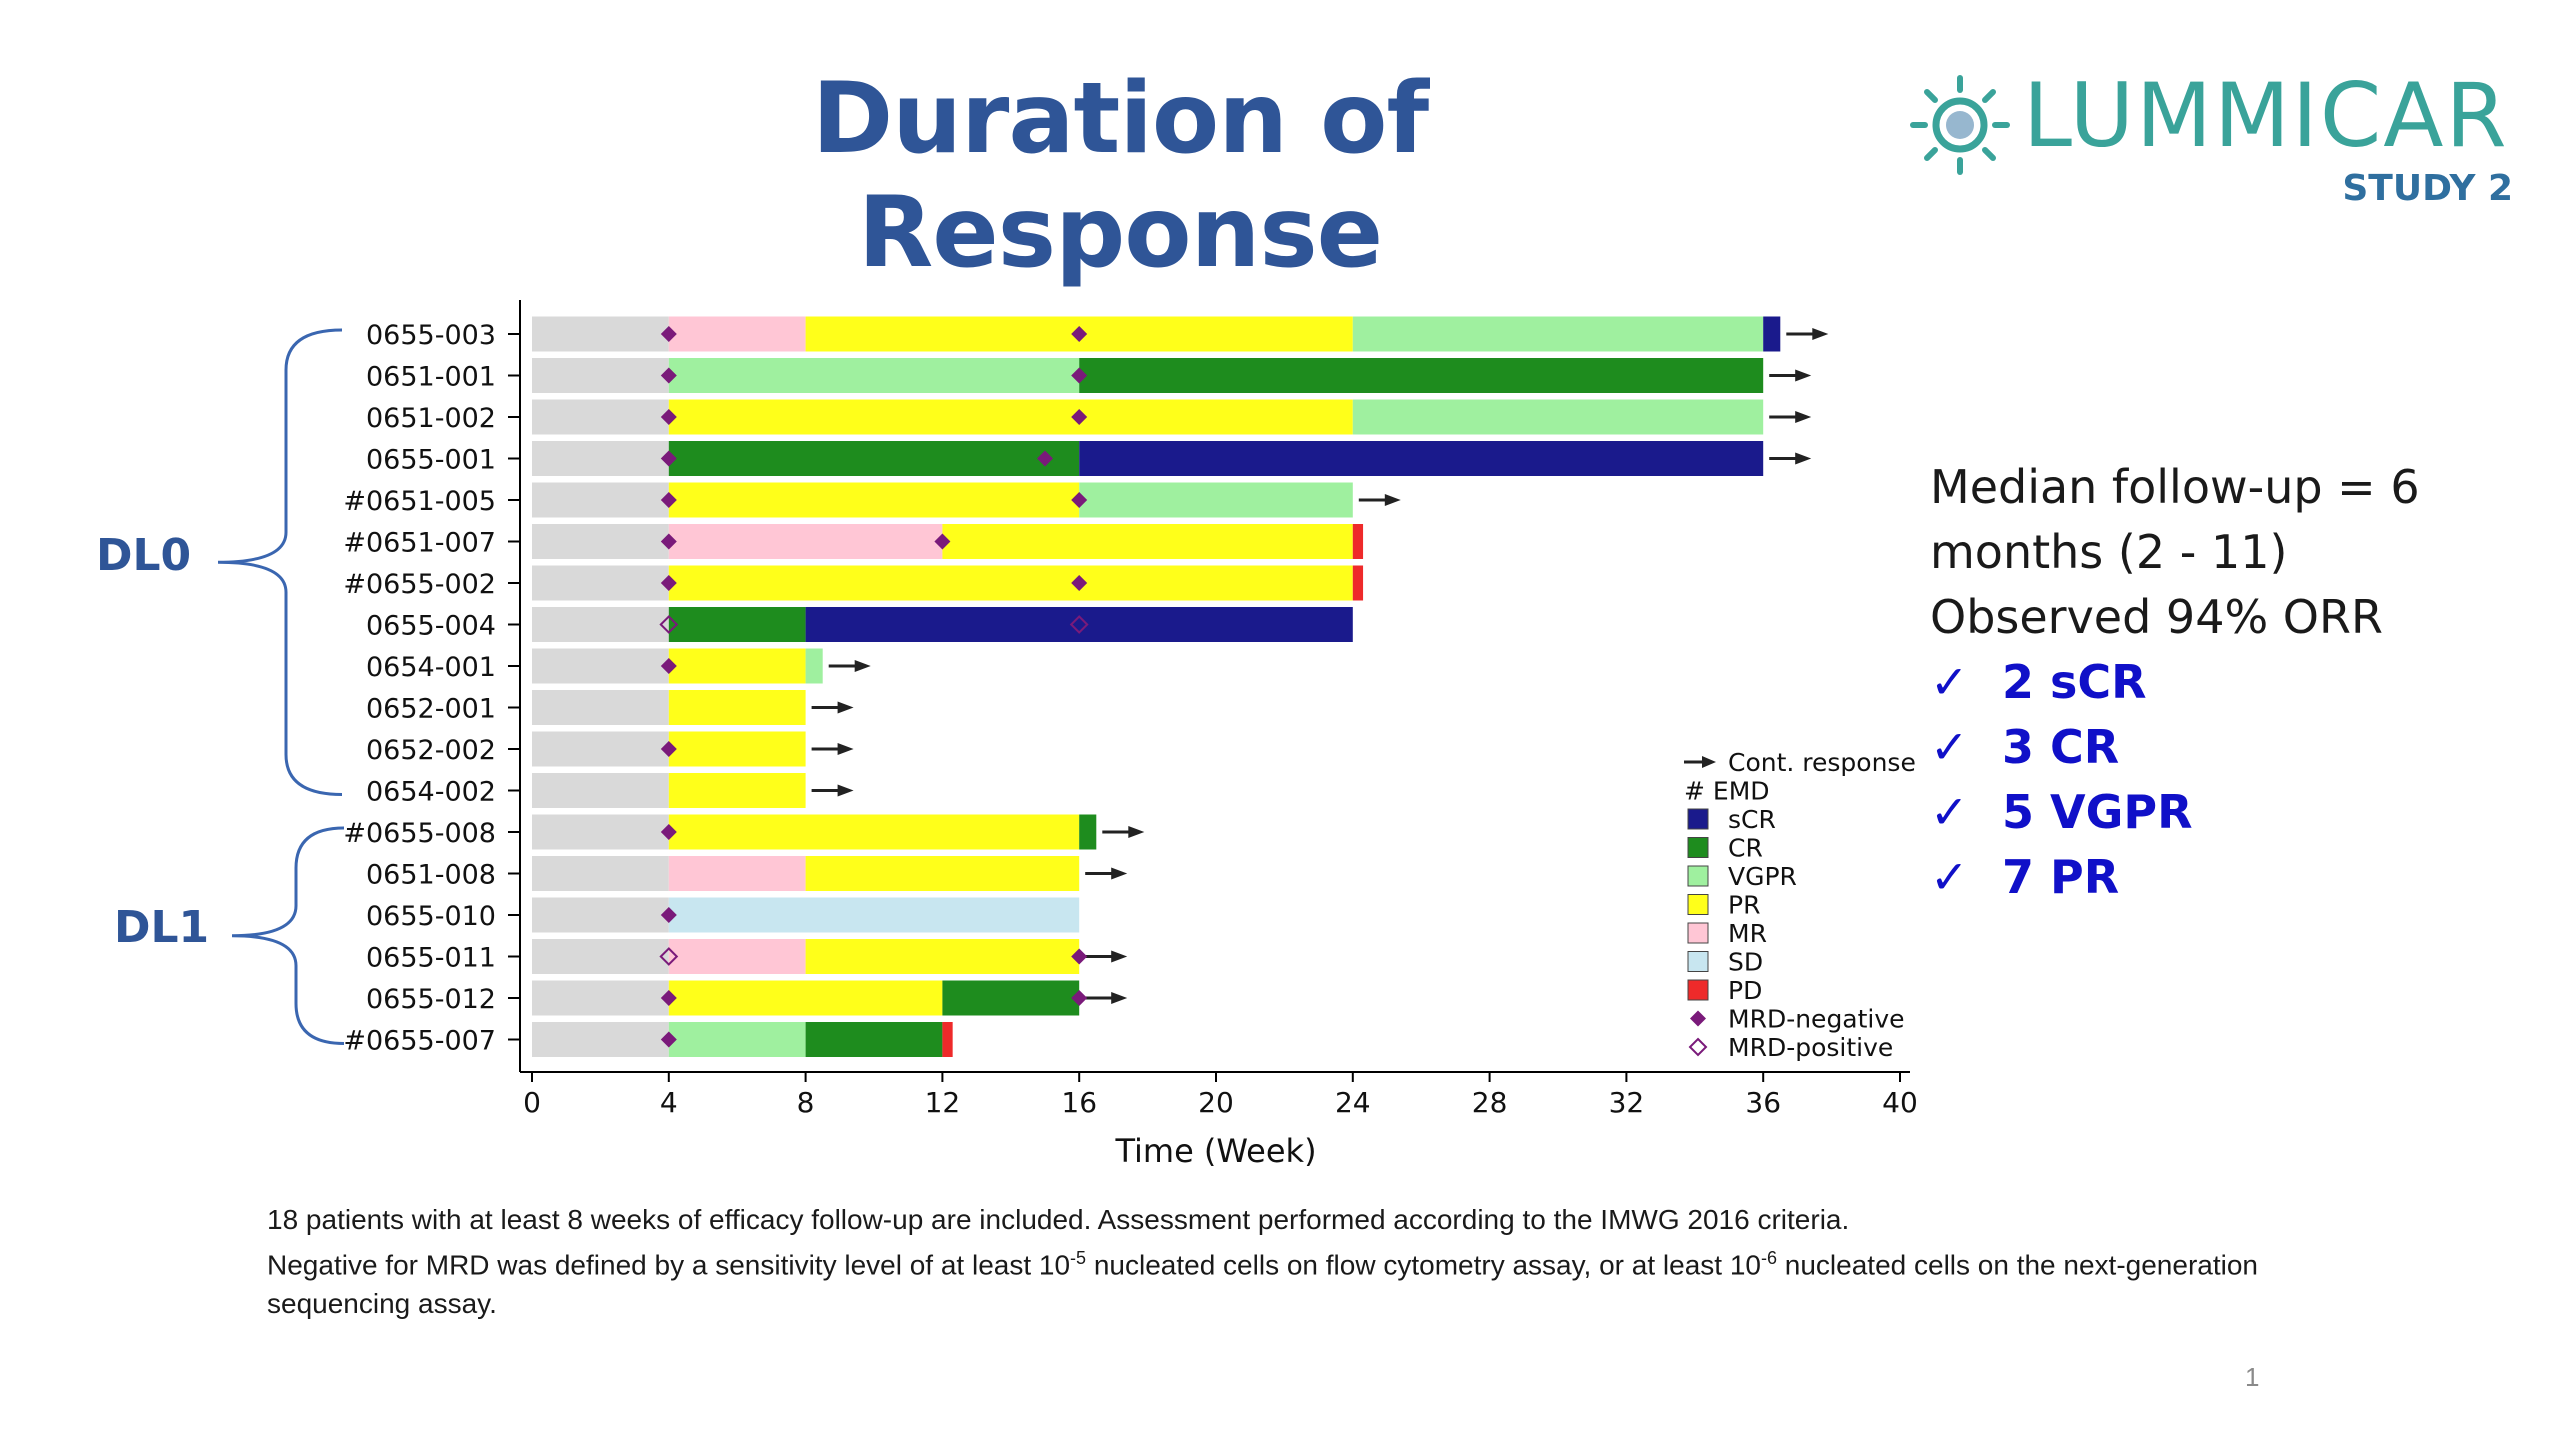  I want to click on legend-label-scr: sCR, so click(1752, 819).